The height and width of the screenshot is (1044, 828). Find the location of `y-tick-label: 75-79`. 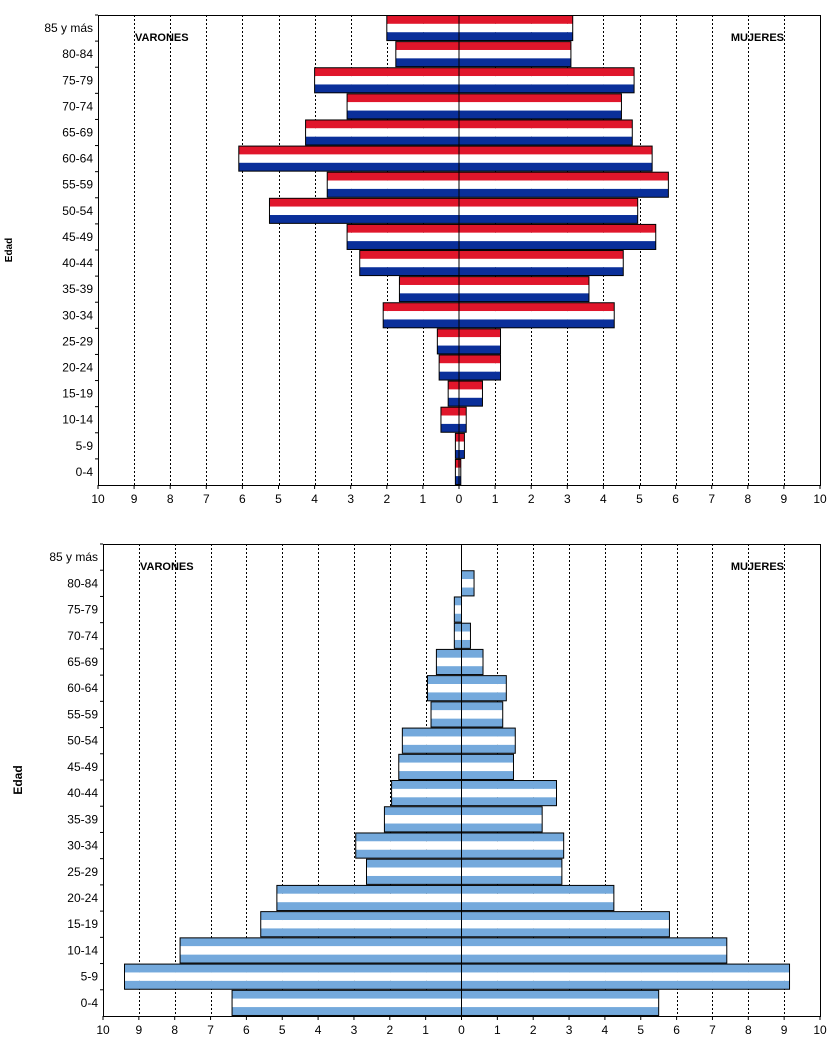

y-tick-label: 75-79 is located at coordinates (77, 80).